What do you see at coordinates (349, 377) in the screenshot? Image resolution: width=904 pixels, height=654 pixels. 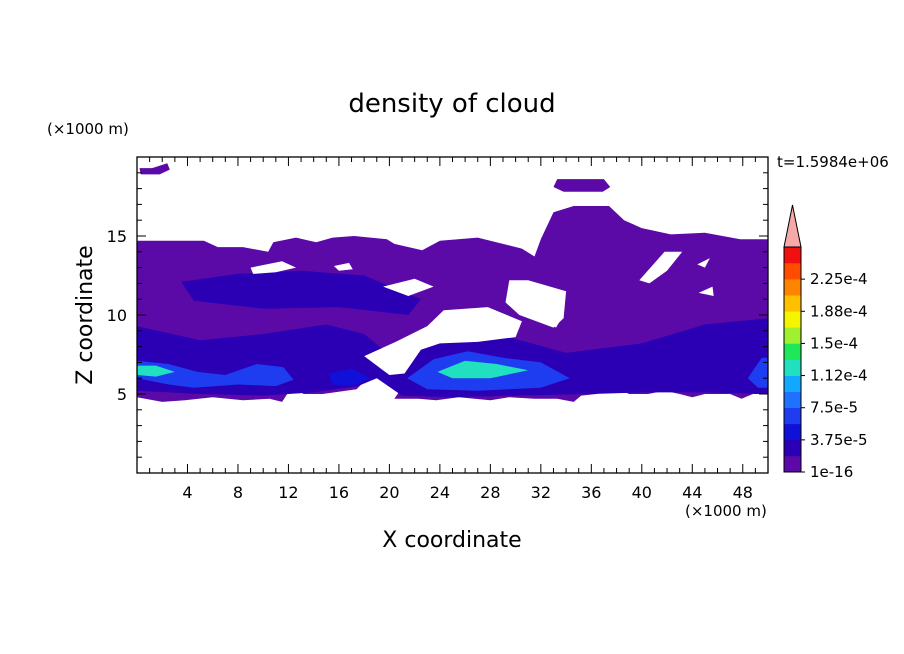 I see `cloud-region-small-core` at bounding box center [349, 377].